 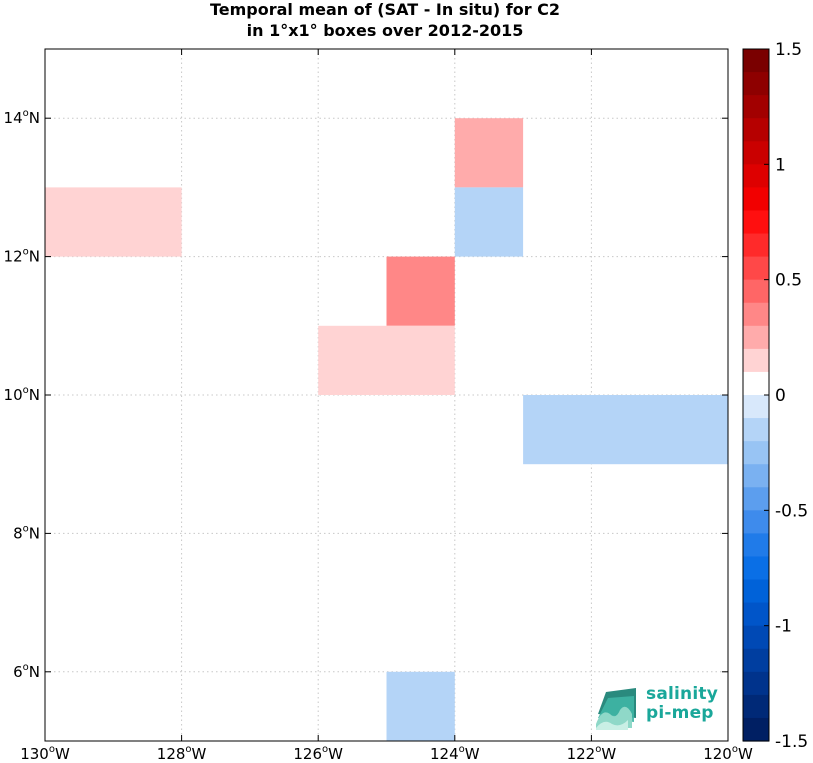 I want to click on y-tick-label: 6oN, so click(x=26, y=671).